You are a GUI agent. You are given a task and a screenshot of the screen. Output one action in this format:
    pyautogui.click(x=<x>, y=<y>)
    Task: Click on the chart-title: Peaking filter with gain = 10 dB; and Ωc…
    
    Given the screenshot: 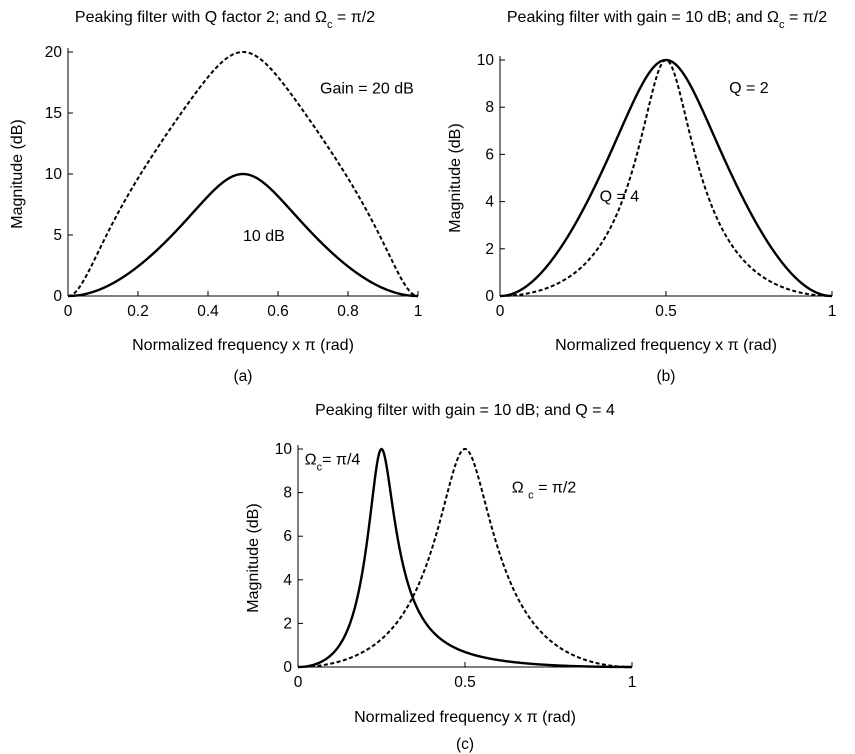 What is the action you would take?
    pyautogui.click(x=667, y=20)
    